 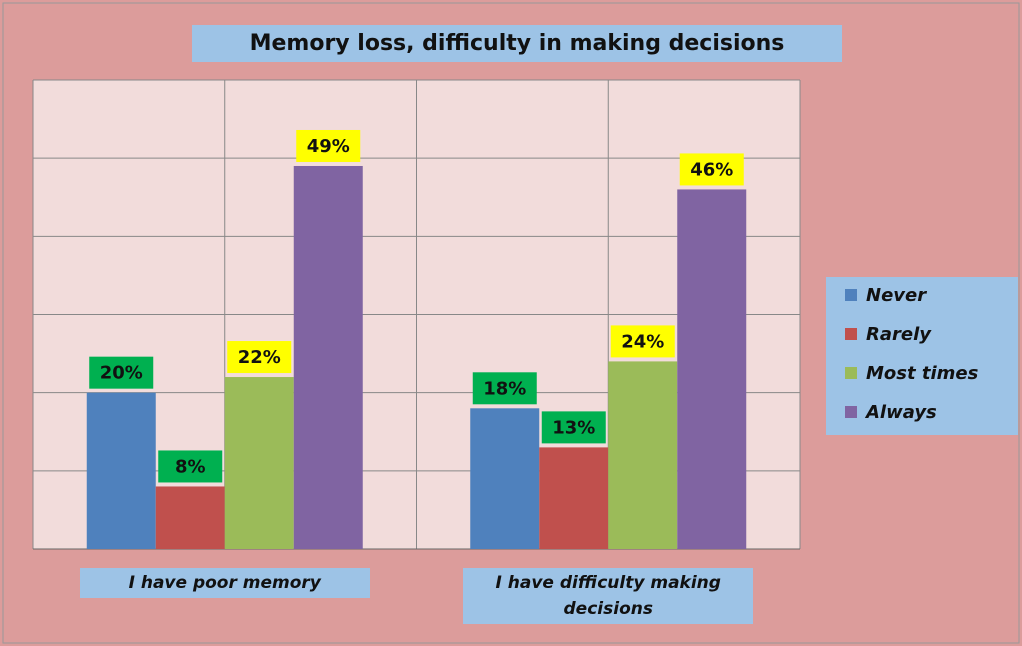 I want to click on value-label: 18%, so click(x=504, y=388).